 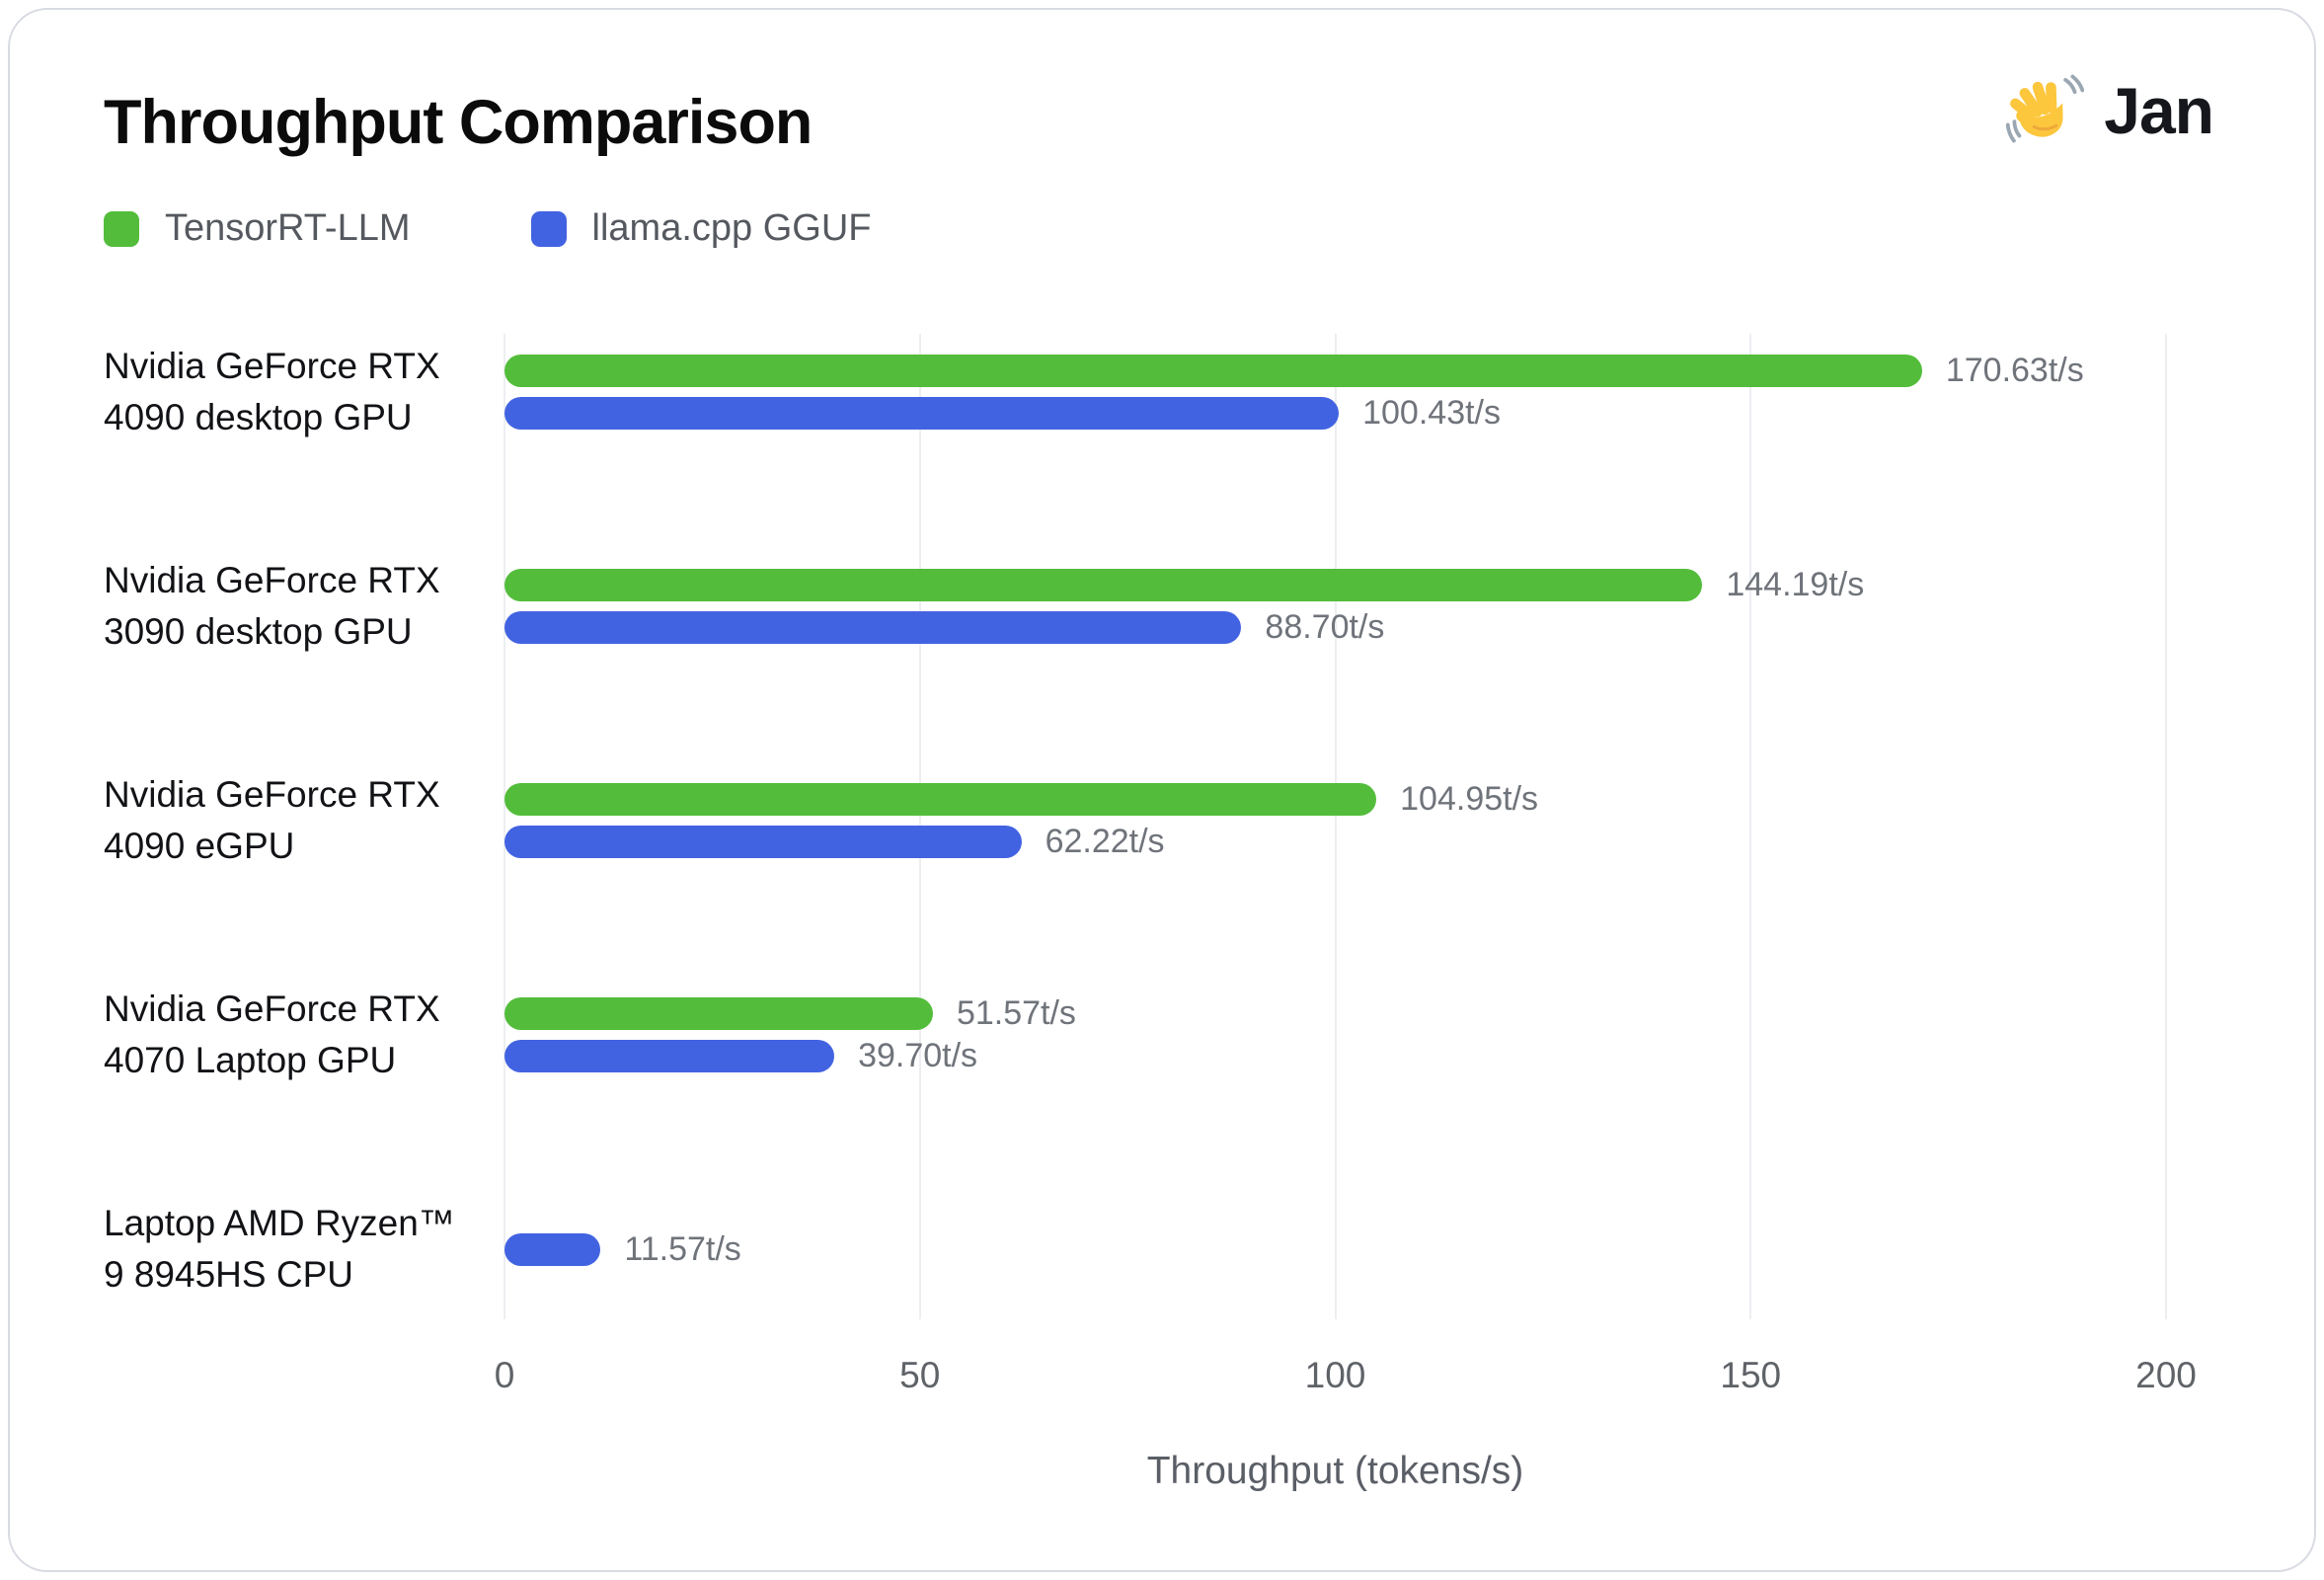 What do you see at coordinates (1469, 799) in the screenshot?
I see `bar-value-label: 104.95t/s` at bounding box center [1469, 799].